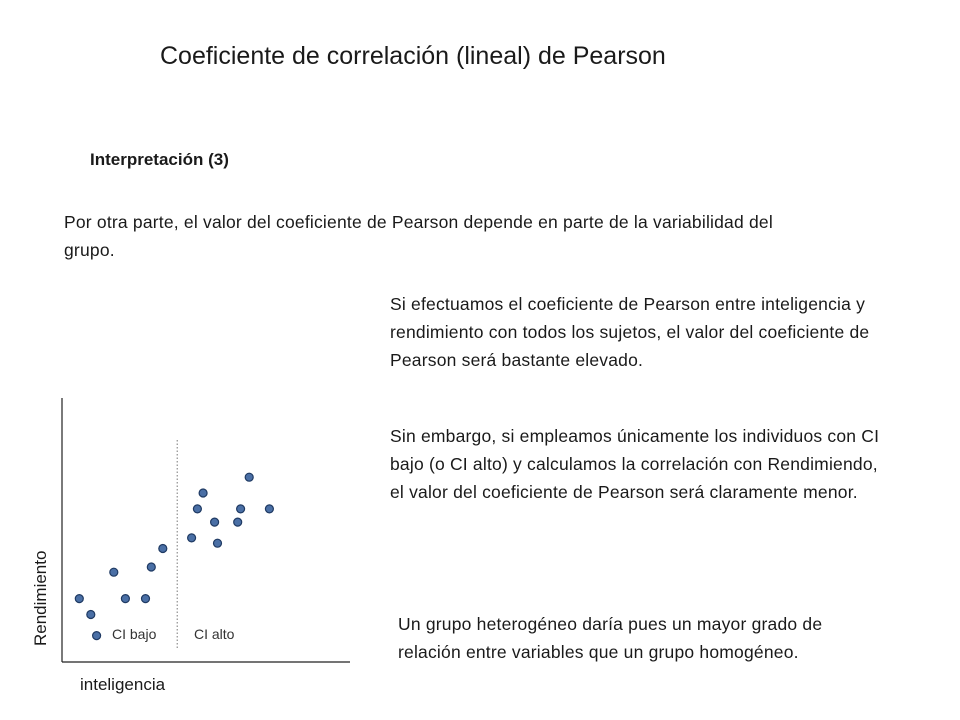 This screenshot has height=720, width=960. I want to click on group-label-high: CI alto, so click(214, 634).